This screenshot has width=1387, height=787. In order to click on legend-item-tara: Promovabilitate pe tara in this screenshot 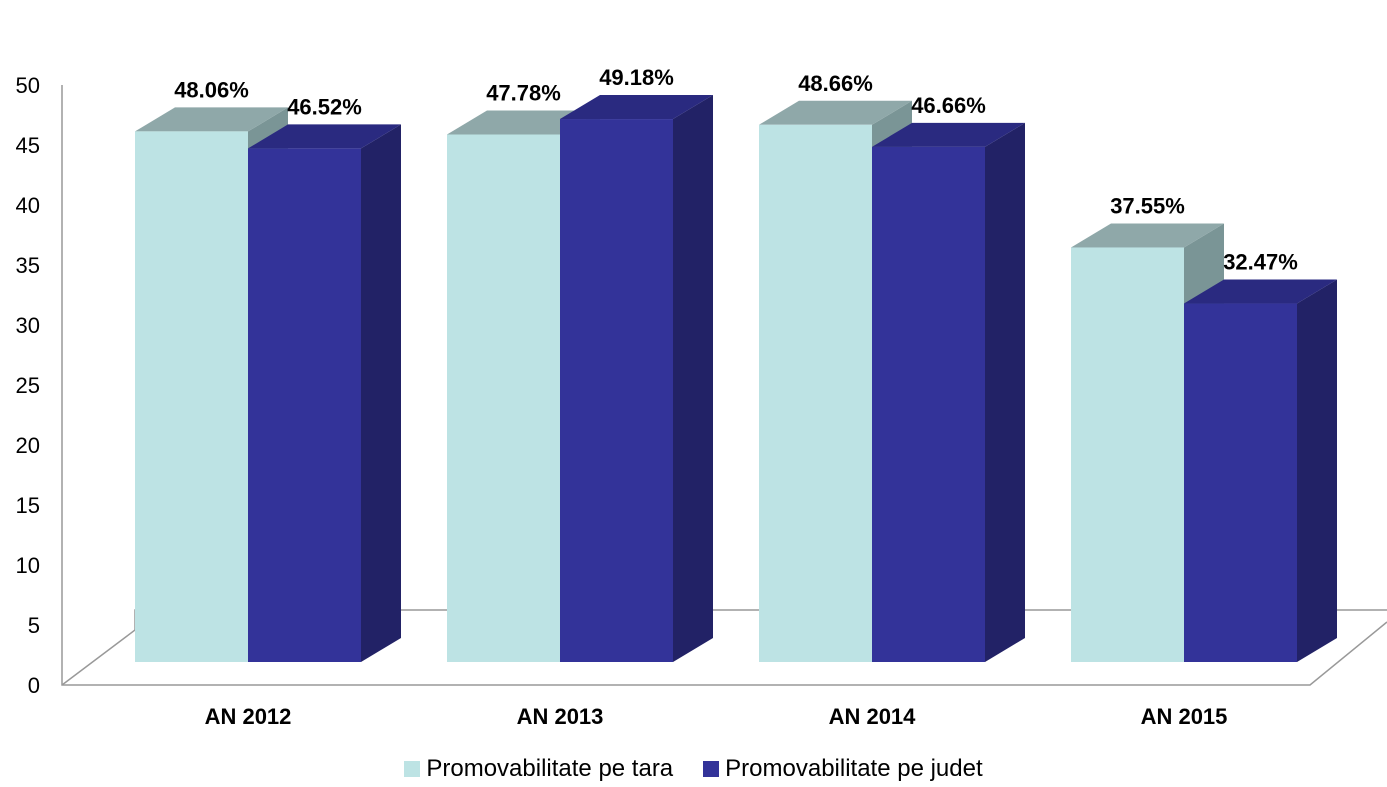, I will do `click(538, 769)`.